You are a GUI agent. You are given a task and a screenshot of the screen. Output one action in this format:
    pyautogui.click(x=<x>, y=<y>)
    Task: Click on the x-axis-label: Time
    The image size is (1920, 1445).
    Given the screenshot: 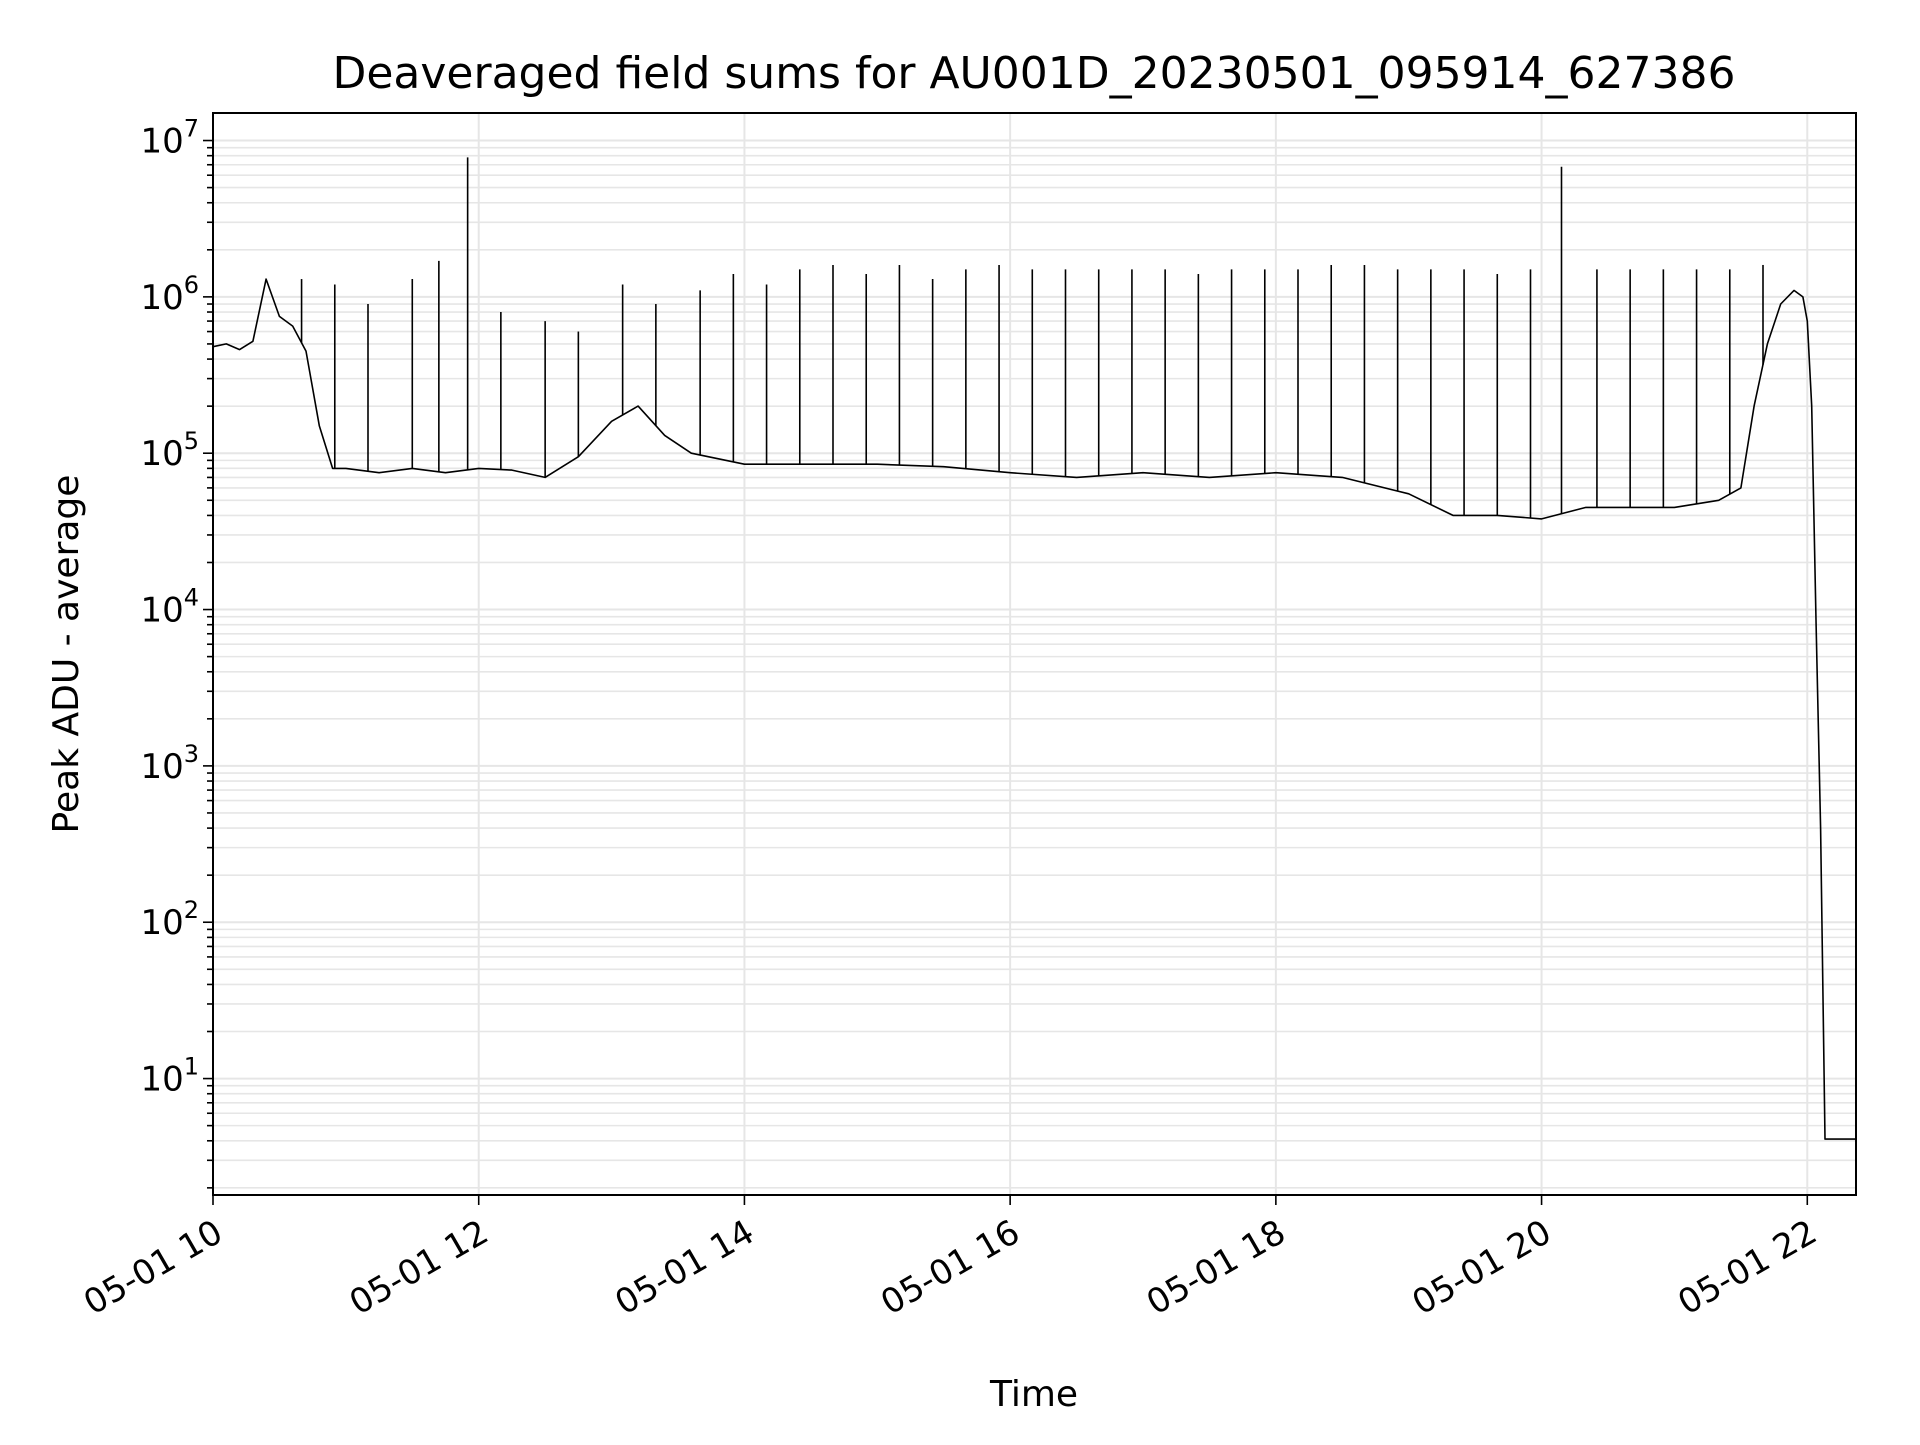 What is the action you would take?
    pyautogui.click(x=1033, y=1394)
    